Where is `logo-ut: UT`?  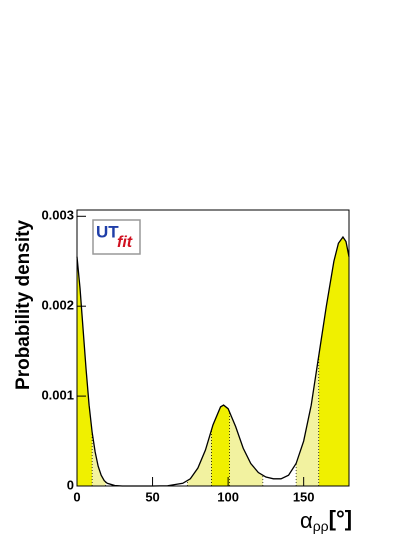 logo-ut: UT is located at coordinates (107, 231).